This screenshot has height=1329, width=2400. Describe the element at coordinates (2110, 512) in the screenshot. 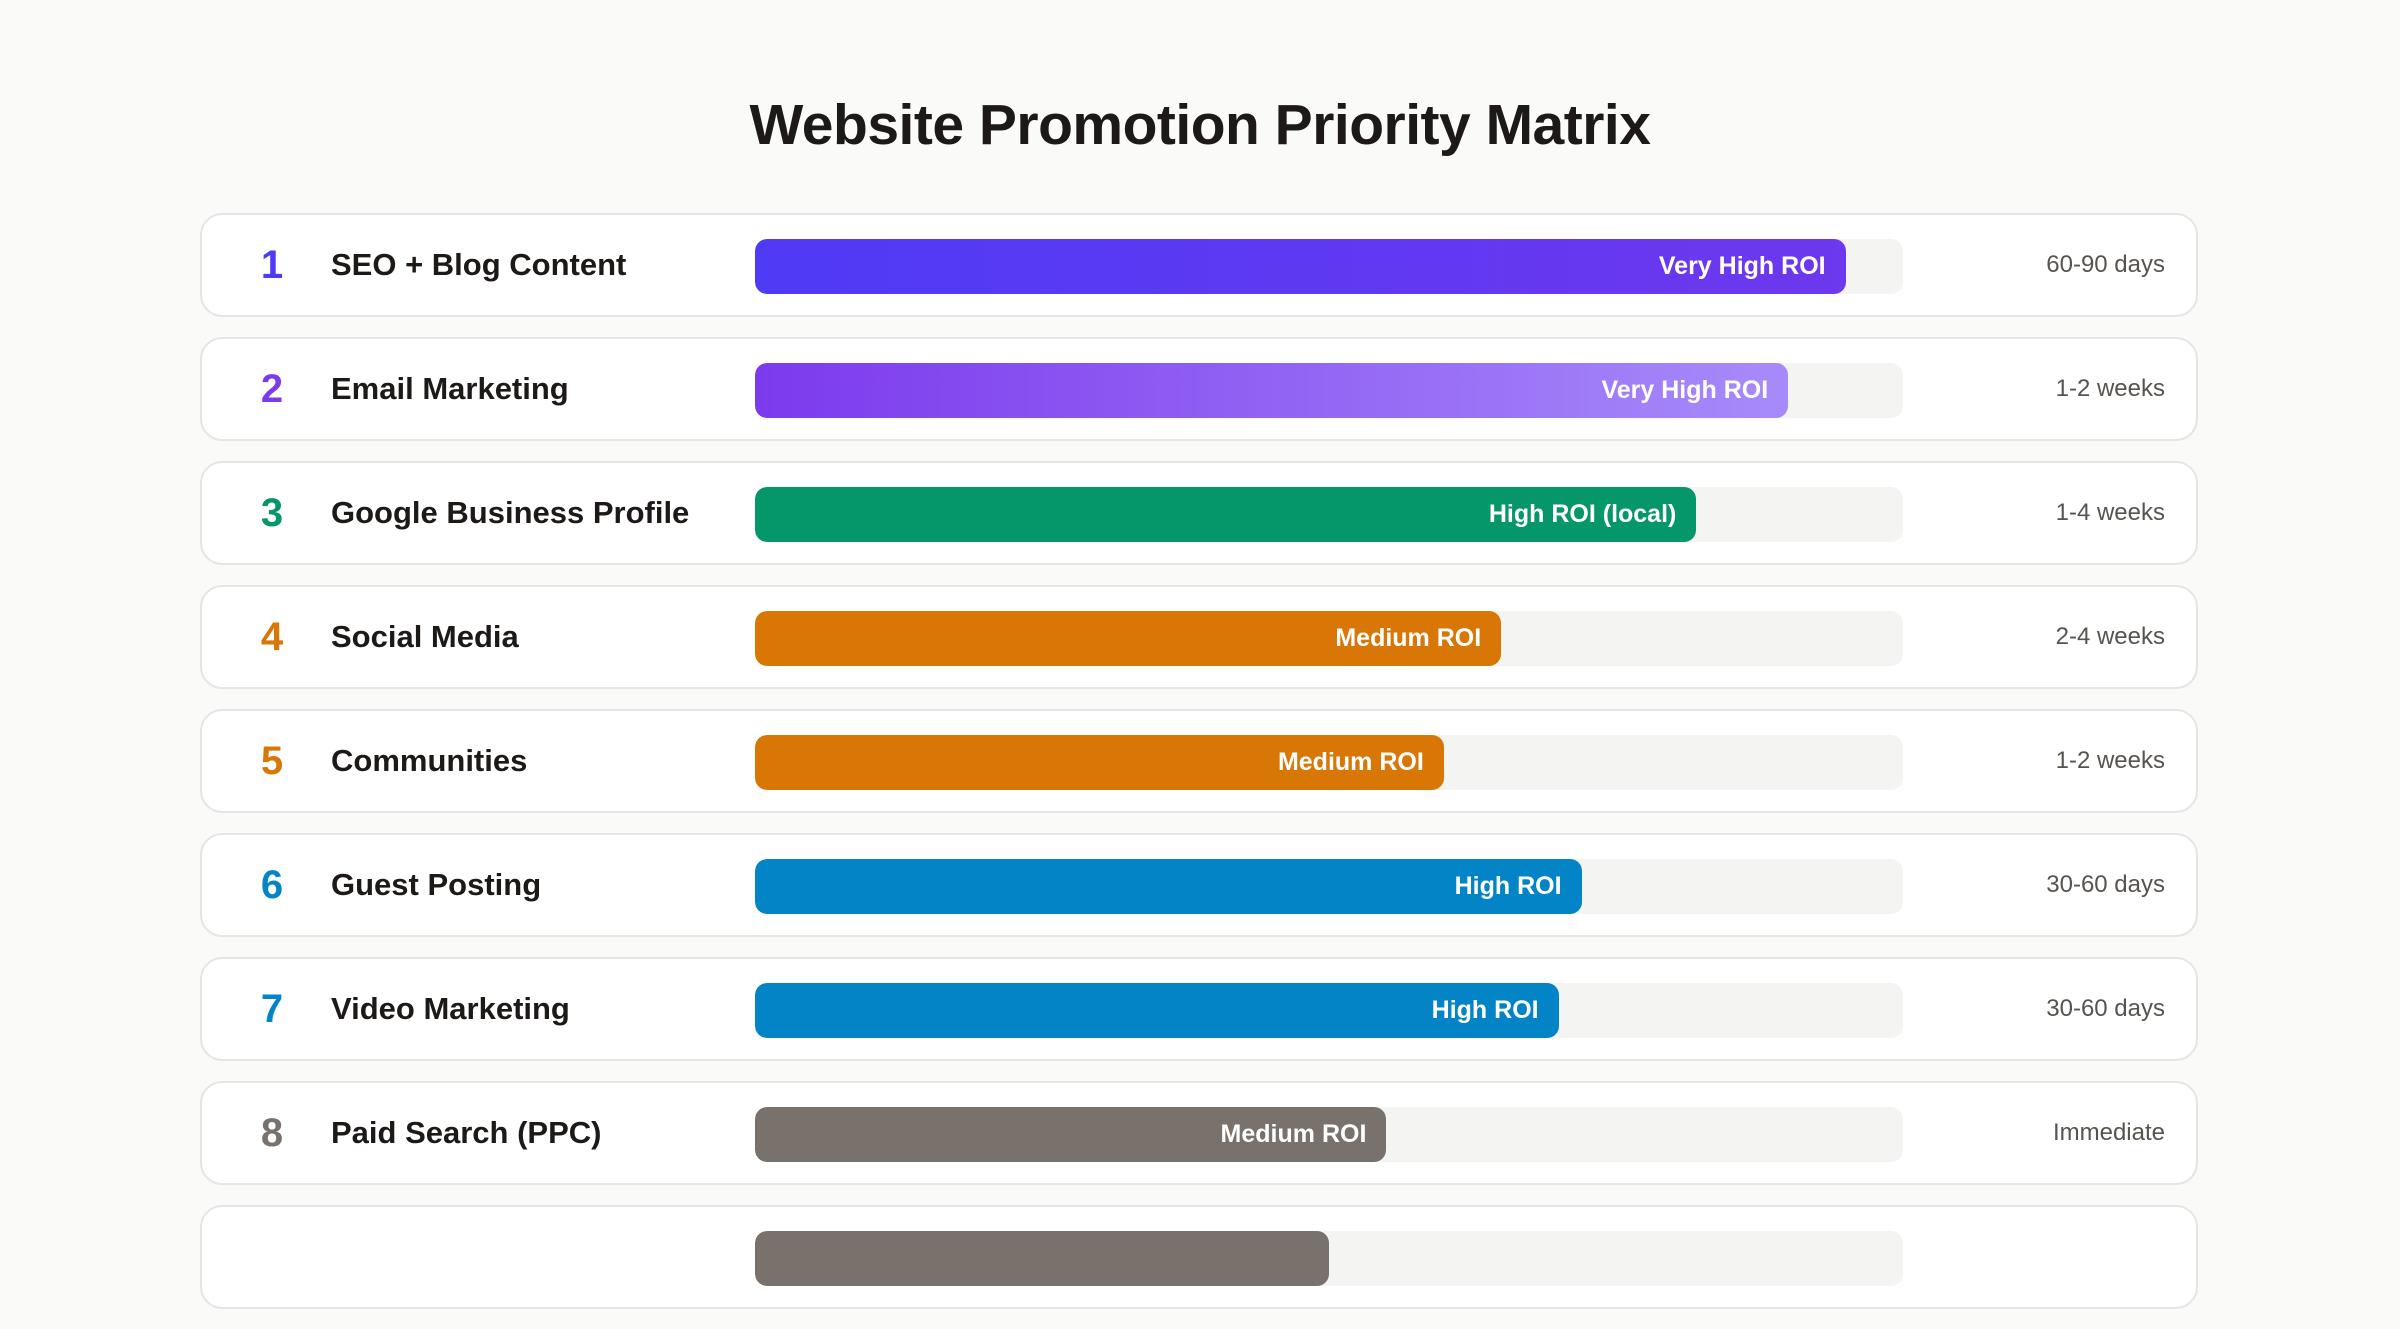

I see `timeline-label: 1-4 weeks` at that location.